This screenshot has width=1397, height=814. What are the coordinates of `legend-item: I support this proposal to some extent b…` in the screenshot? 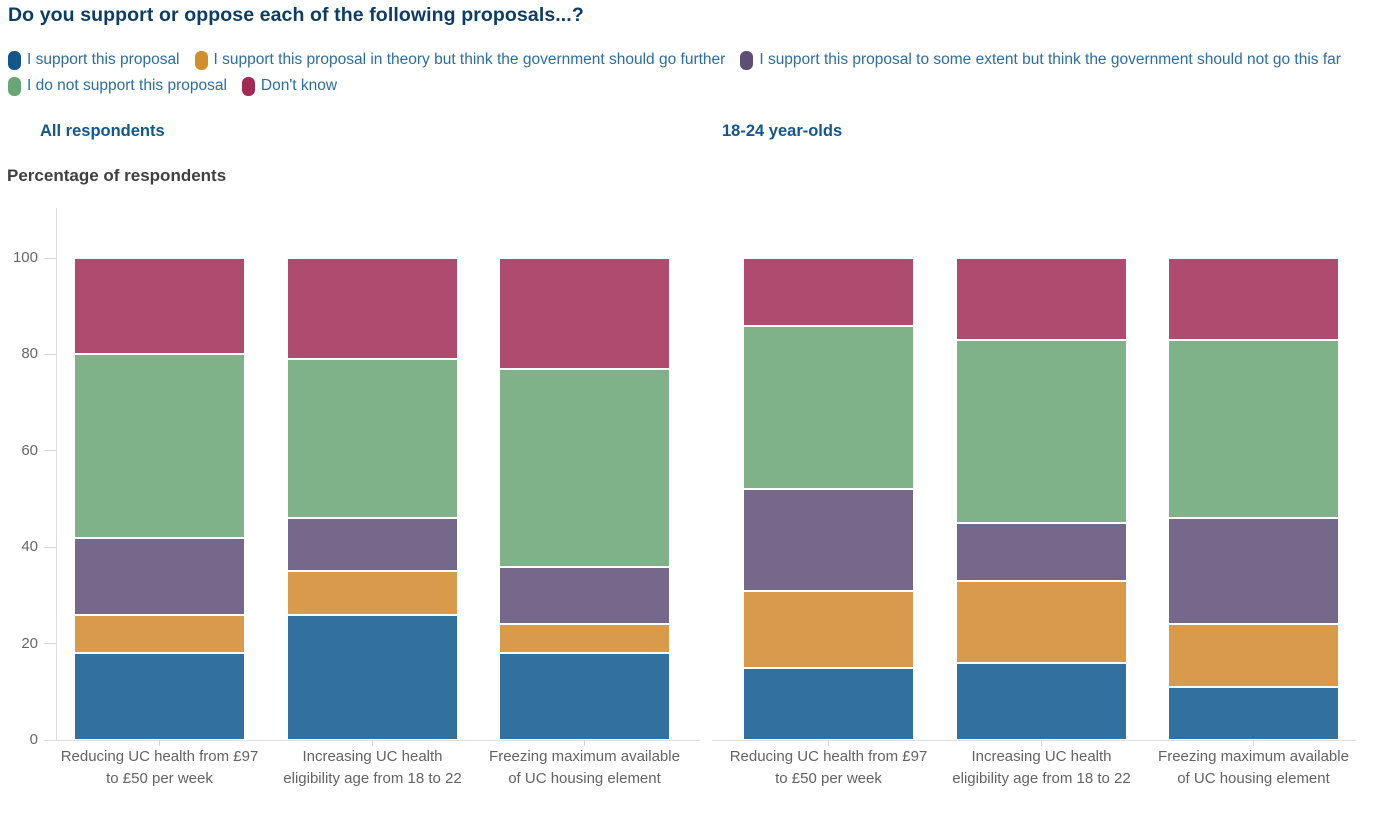 It's located at (1040, 60).